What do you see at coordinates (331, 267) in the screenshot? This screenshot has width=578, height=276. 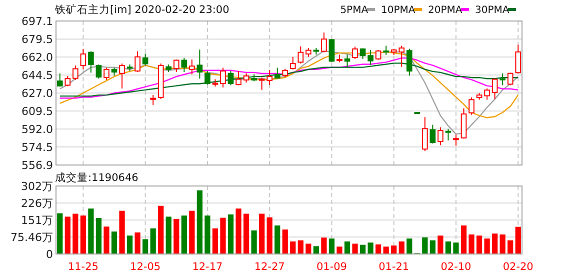 I see `x-tick-label: 01-09` at bounding box center [331, 267].